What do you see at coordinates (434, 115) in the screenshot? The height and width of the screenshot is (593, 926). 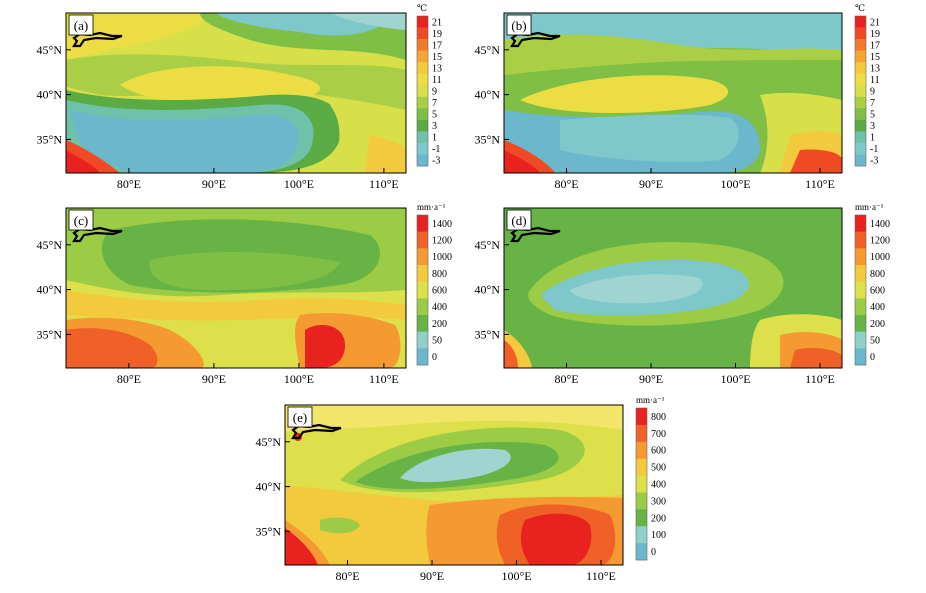 I see `colorbar-label: 5` at bounding box center [434, 115].